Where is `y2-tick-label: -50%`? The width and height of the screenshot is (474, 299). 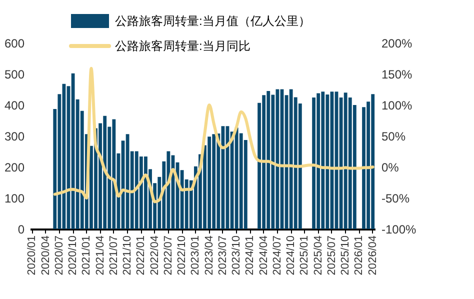
y2-tick-label: -50% is located at coordinates (396, 199).